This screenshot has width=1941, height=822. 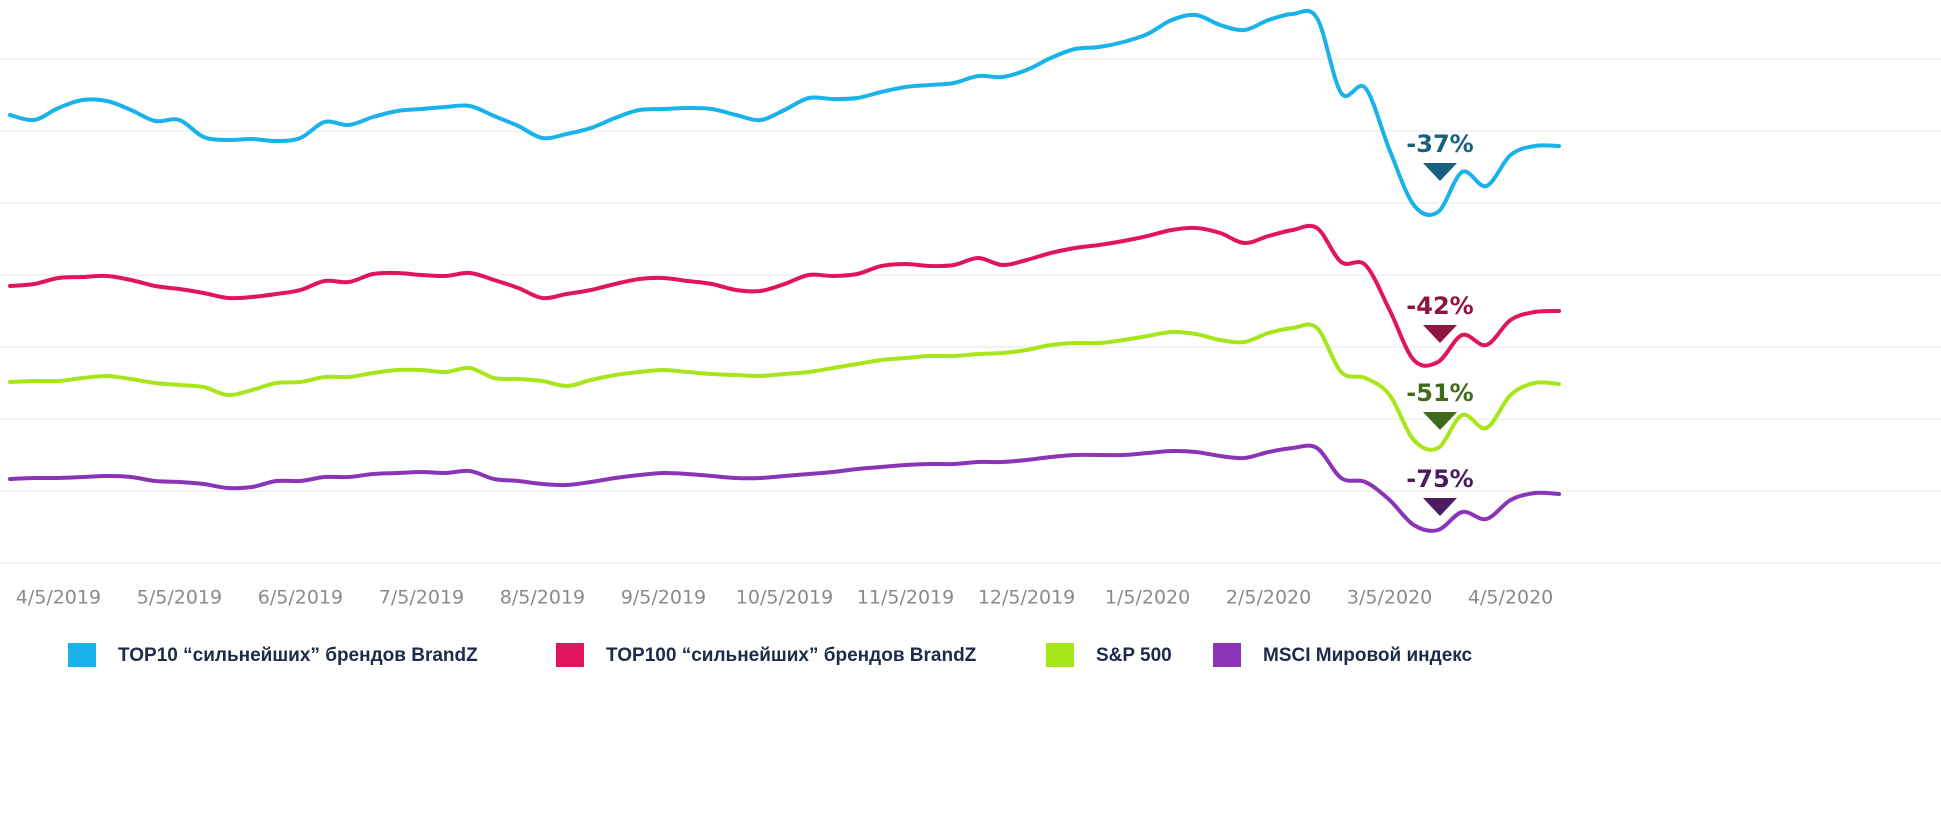 What do you see at coordinates (905, 598) in the screenshot?
I see `x-tick-label: 11/5/2019` at bounding box center [905, 598].